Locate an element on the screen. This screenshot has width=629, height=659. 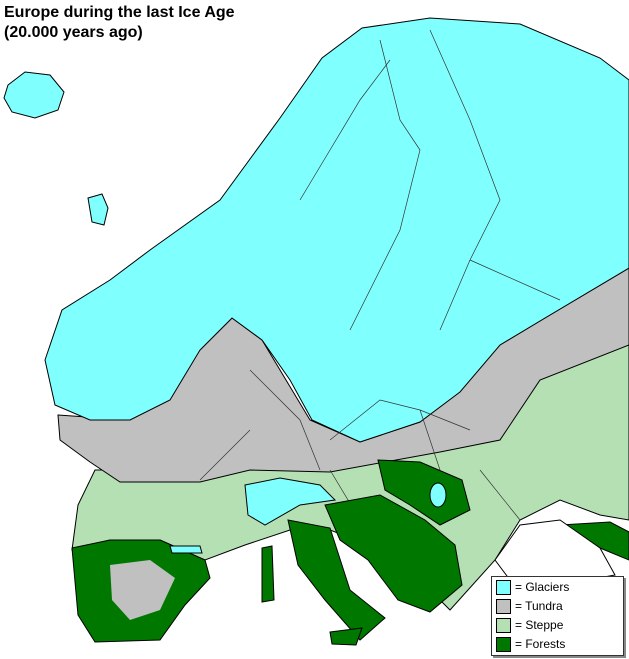
tundra-swatch is located at coordinates (503, 606).